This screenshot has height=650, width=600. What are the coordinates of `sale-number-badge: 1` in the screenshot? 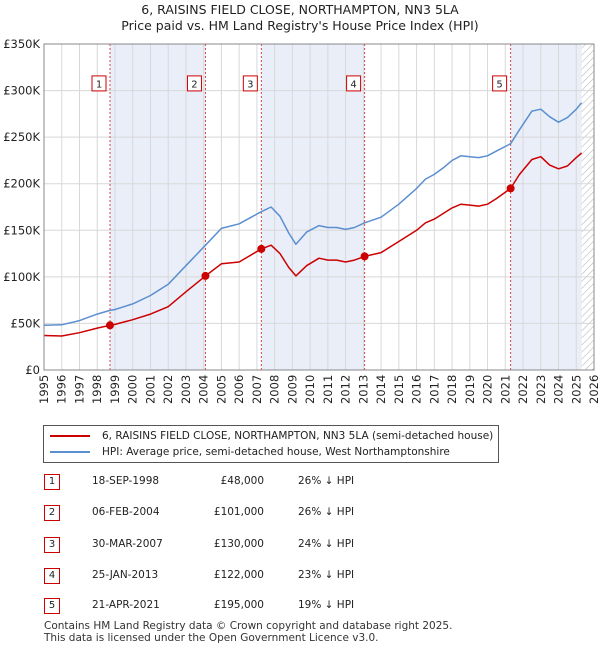 It's located at (52, 482).